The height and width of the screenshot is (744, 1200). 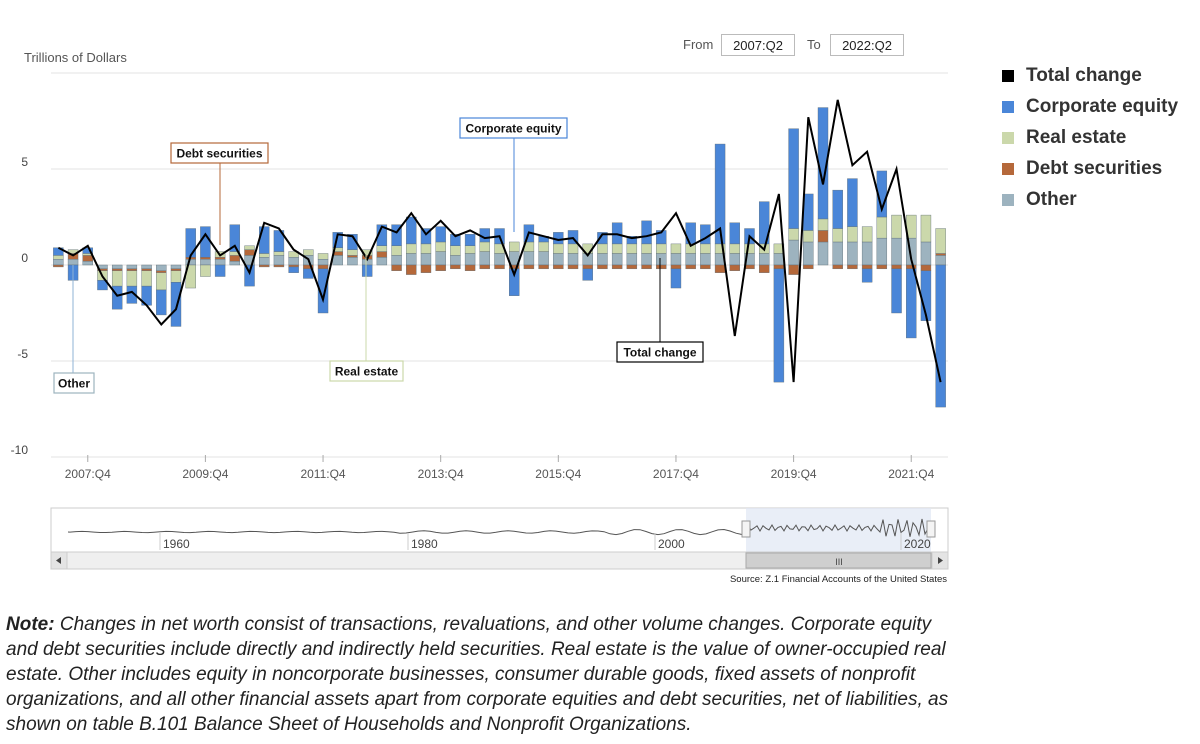 I want to click on navigator-right-handle, so click(x=931, y=529).